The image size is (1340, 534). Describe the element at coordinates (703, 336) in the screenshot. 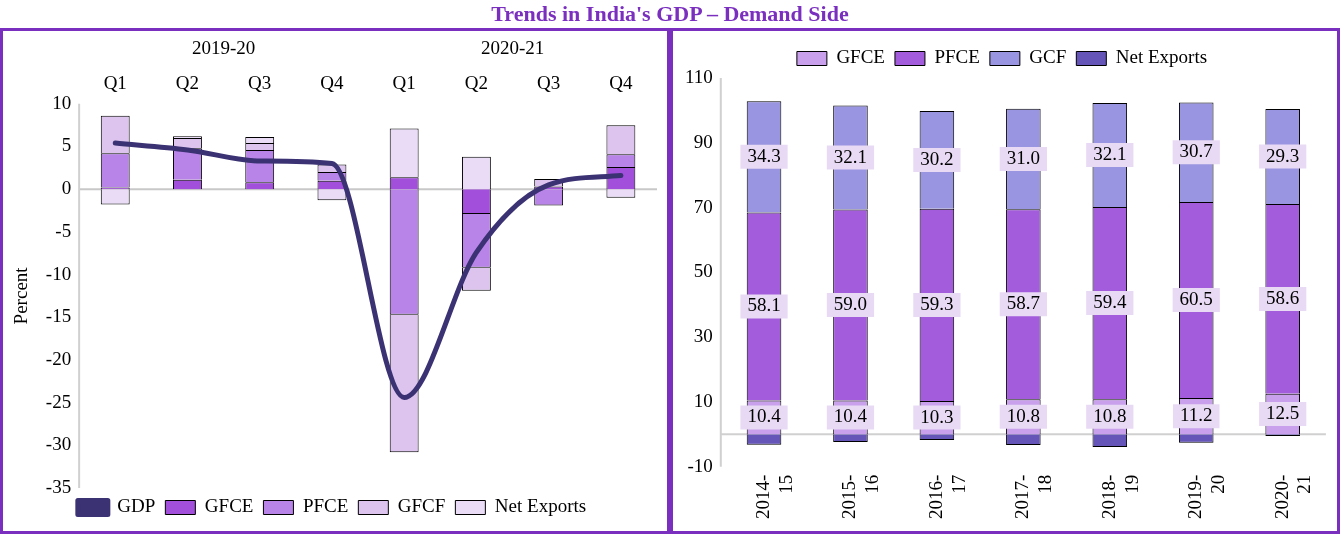

I see `y-tick-label: 30` at that location.